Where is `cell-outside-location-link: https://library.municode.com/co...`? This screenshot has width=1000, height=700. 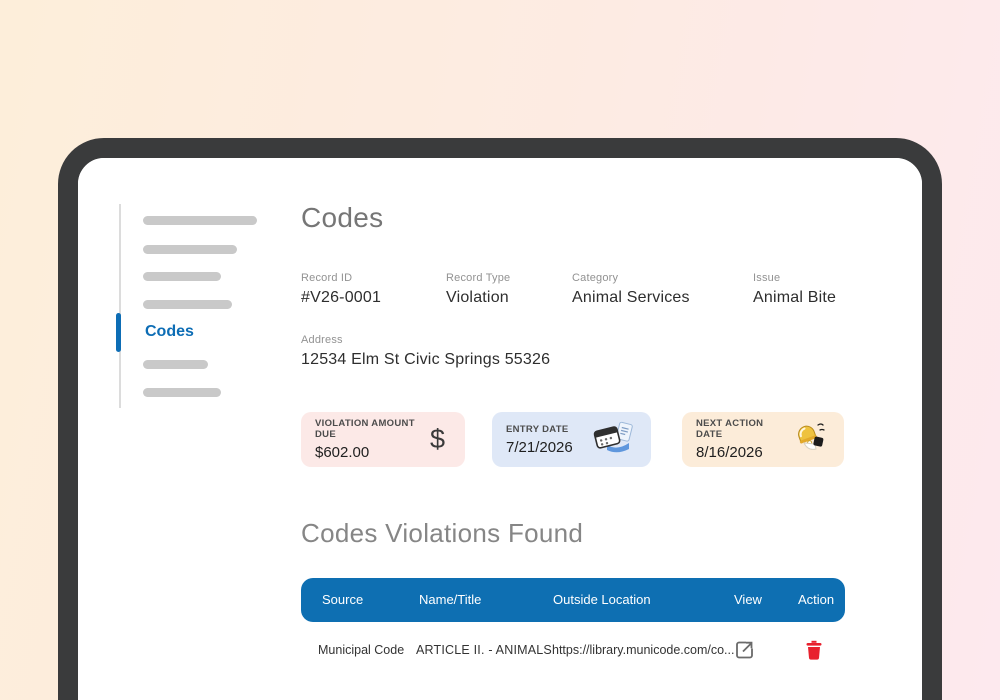
cell-outside-location-link: https://library.municode.com/co... is located at coordinates (643, 650).